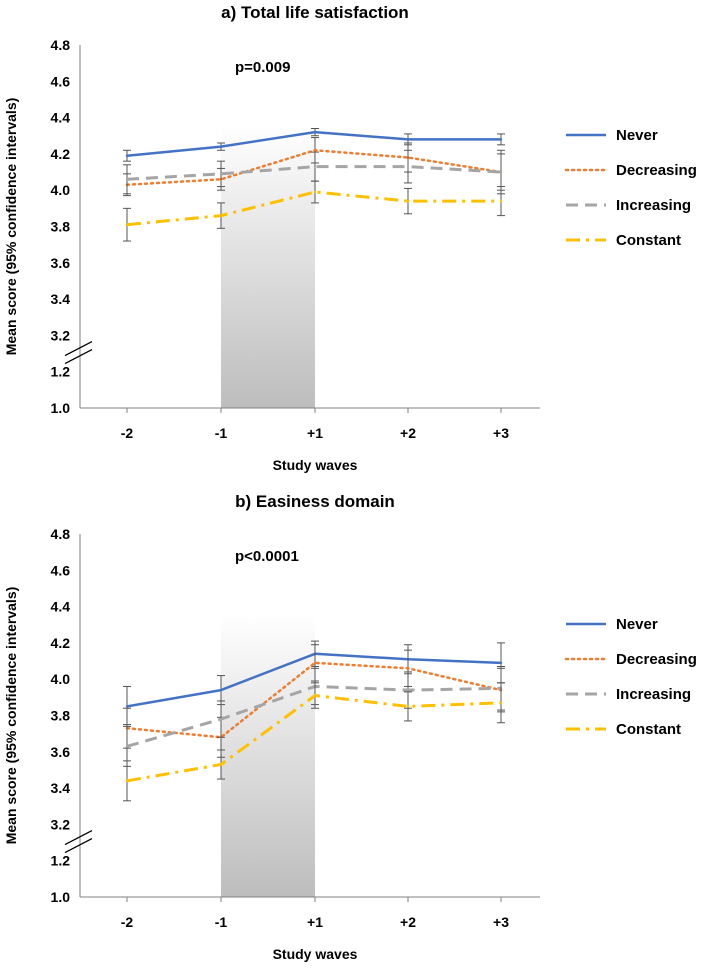  I want to click on chart-a-line-constant, so click(313, 208).